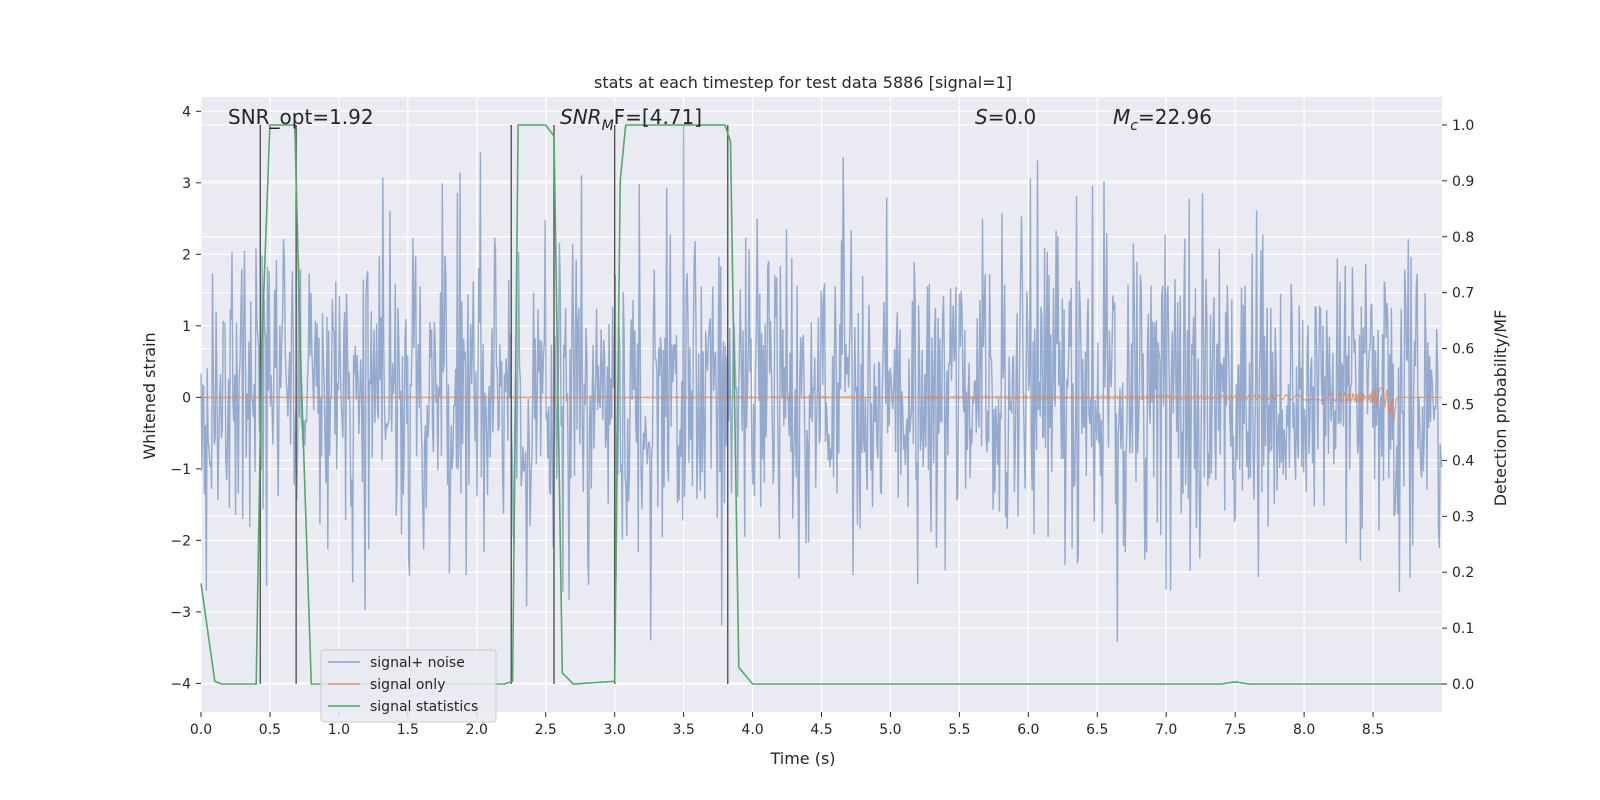 This screenshot has width=1600, height=800. What do you see at coordinates (1463, 294) in the screenshot?
I see `y-tick-label-right: 0.7` at bounding box center [1463, 294].